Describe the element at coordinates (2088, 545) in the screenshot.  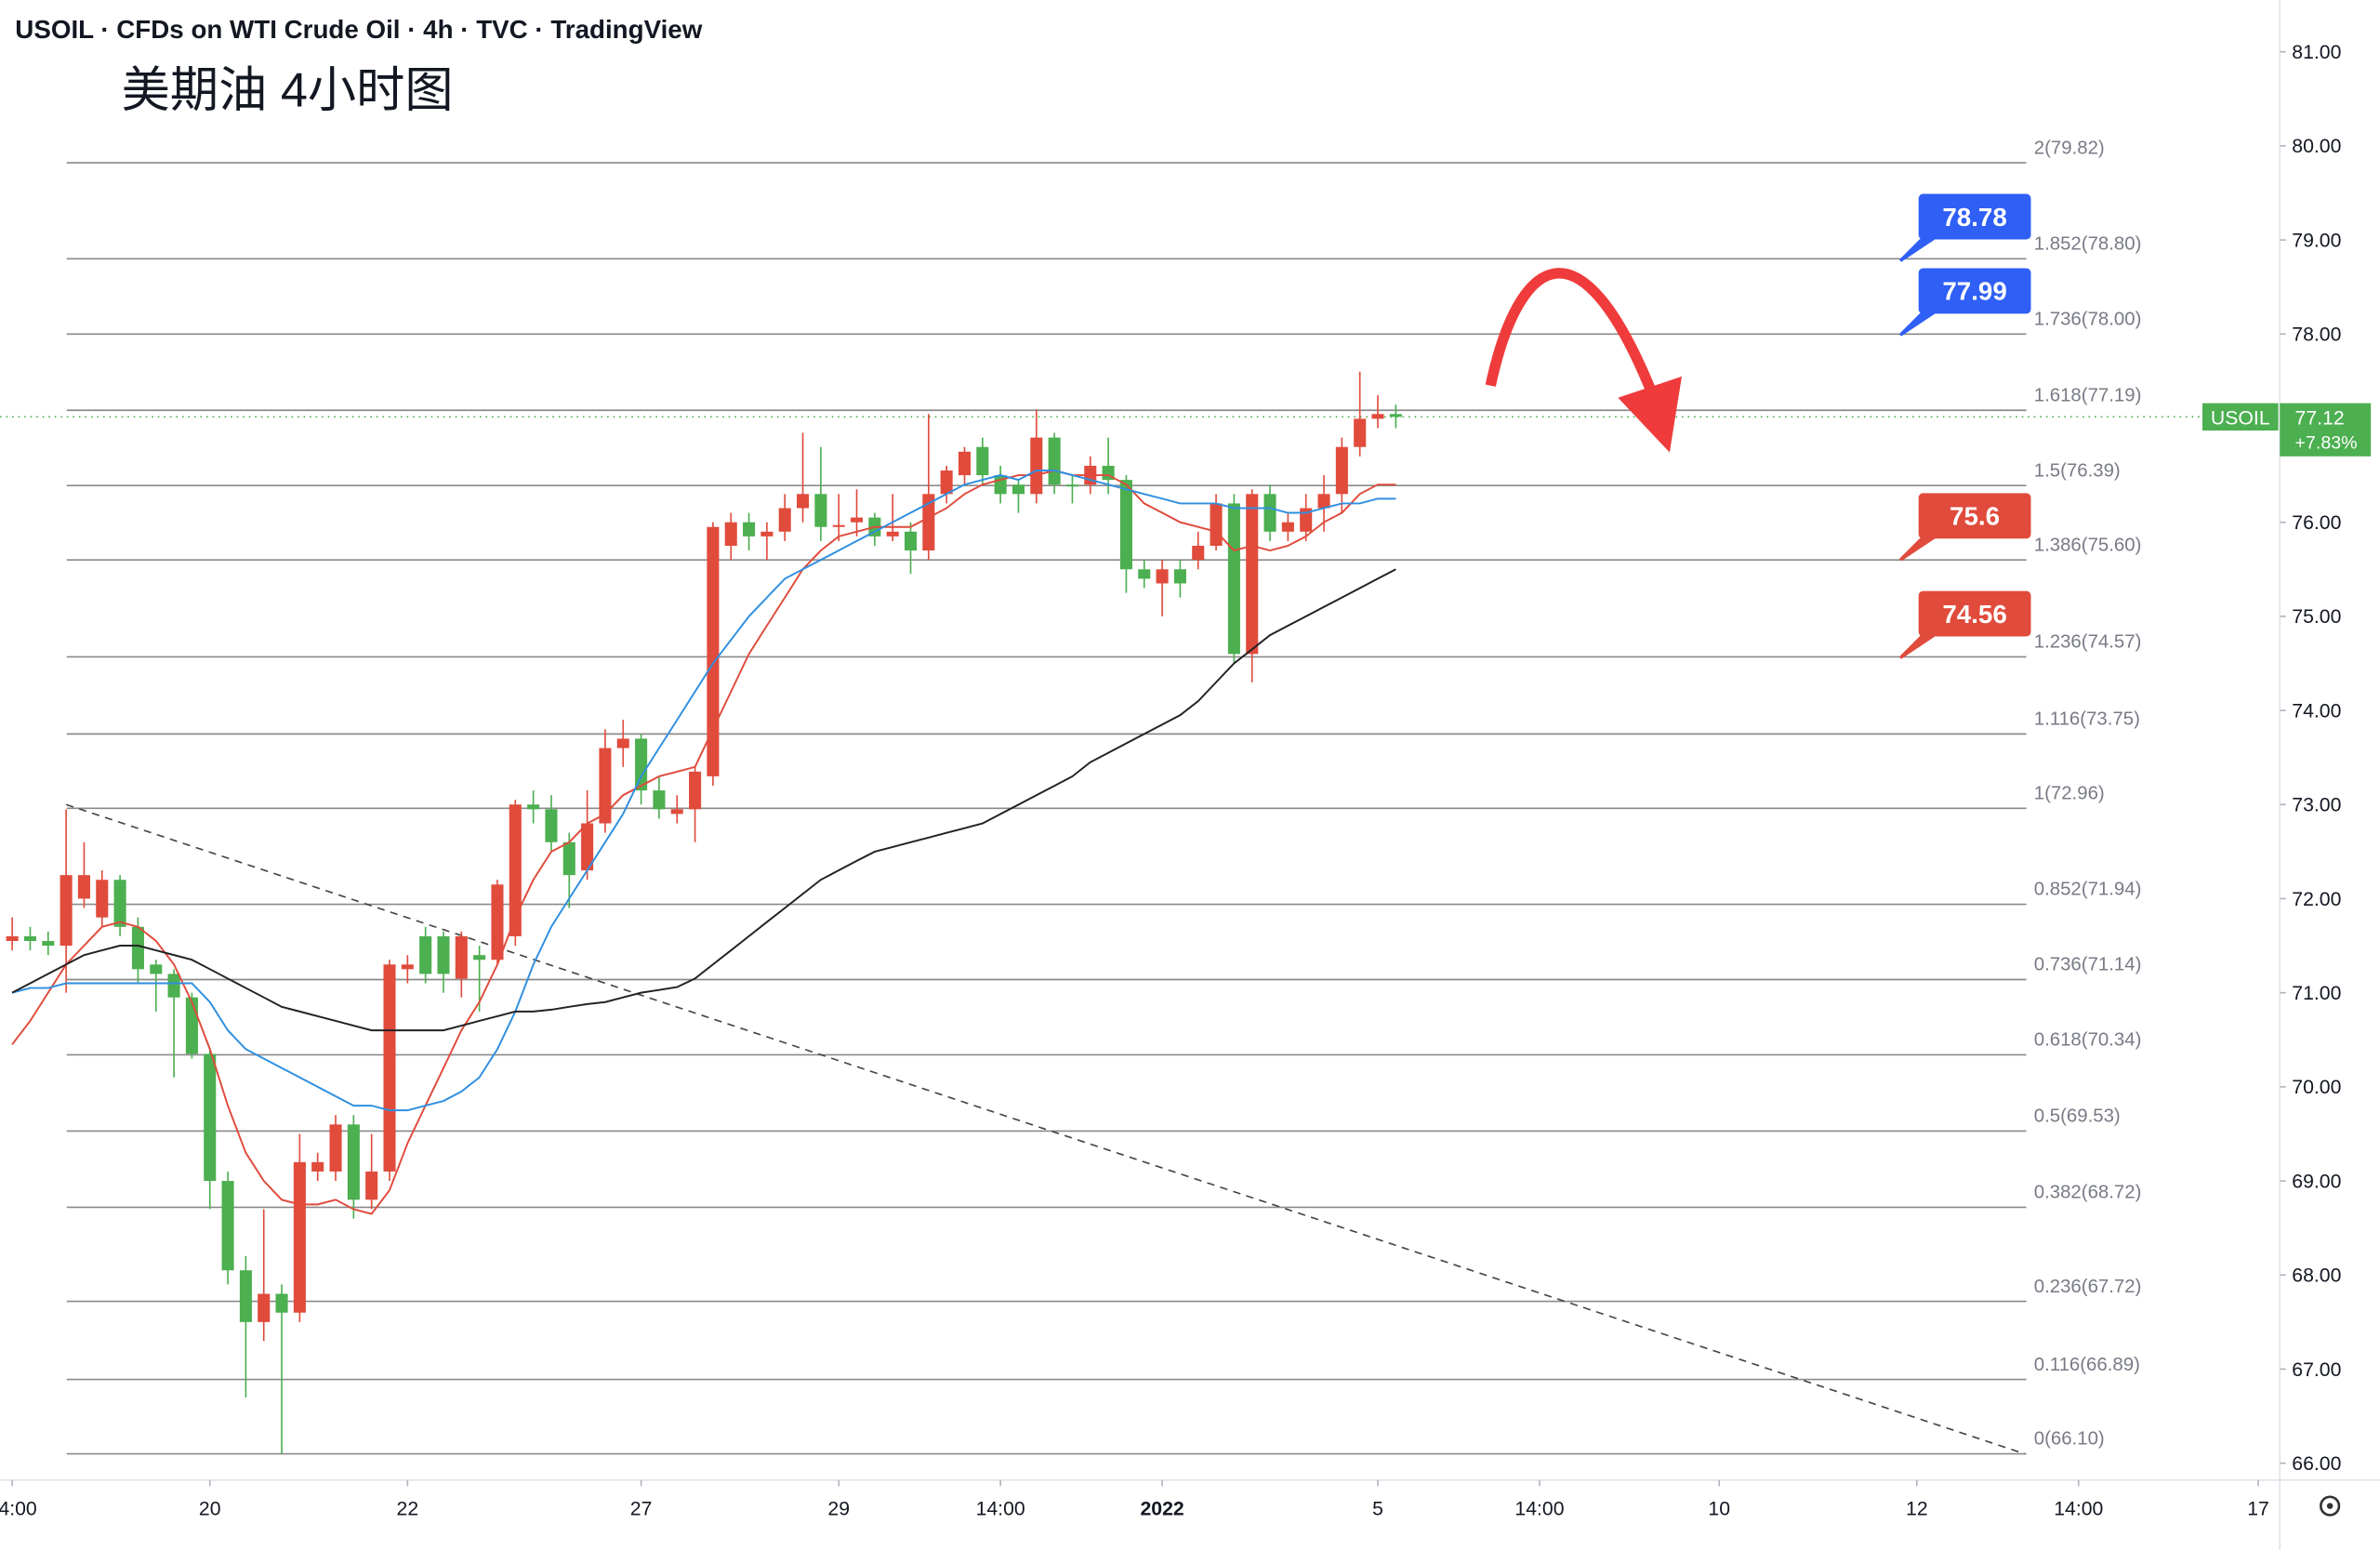
I see `fib-label: 1.386(75.60)` at that location.